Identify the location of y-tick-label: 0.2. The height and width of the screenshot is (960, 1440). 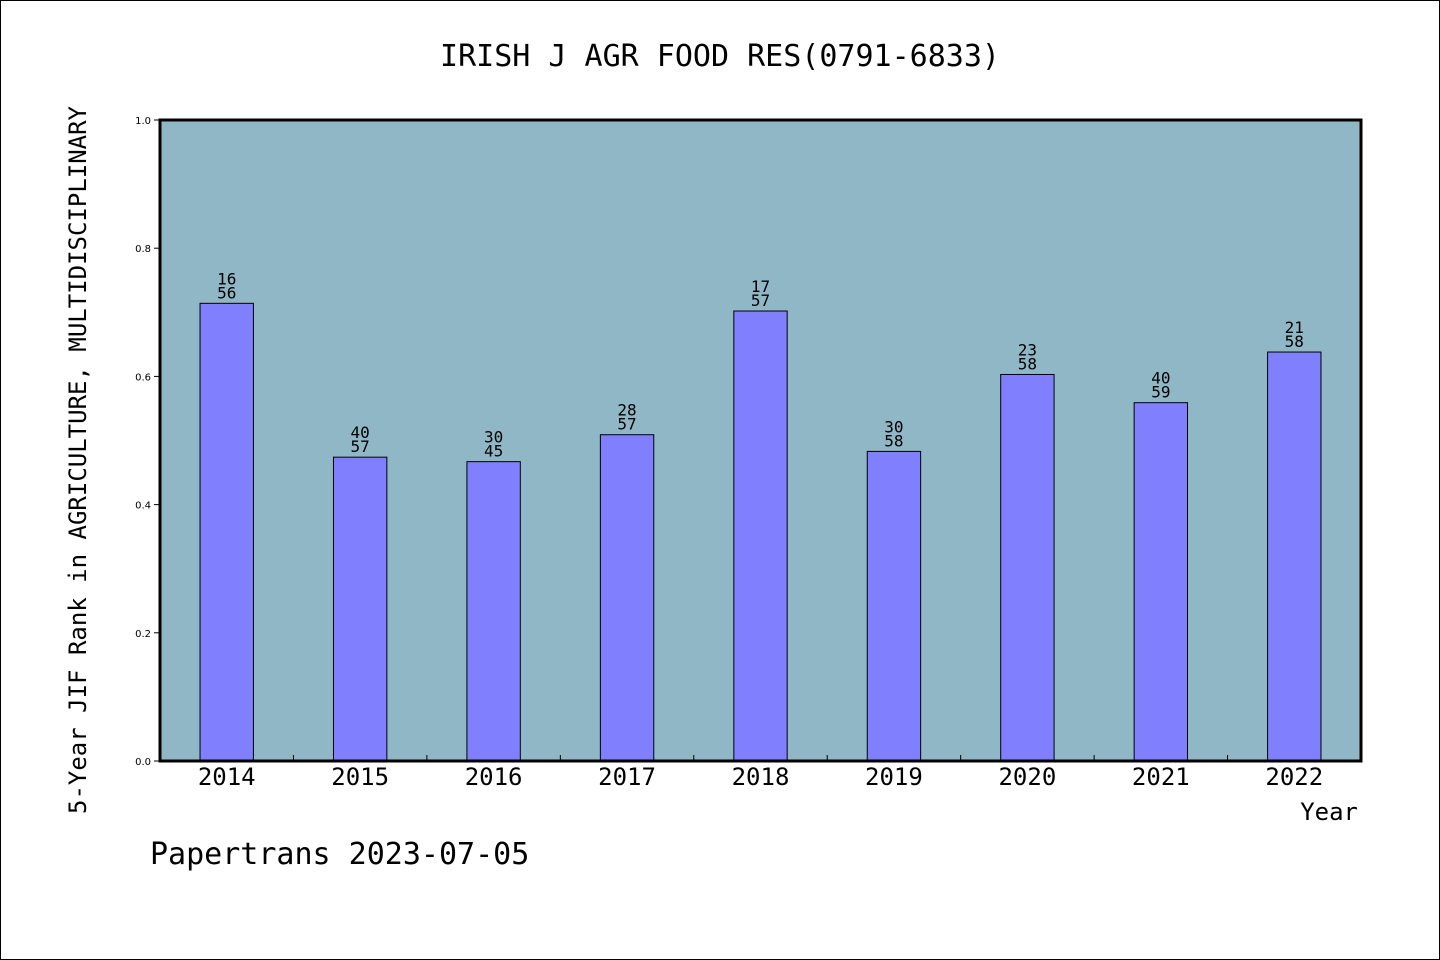
(143, 634).